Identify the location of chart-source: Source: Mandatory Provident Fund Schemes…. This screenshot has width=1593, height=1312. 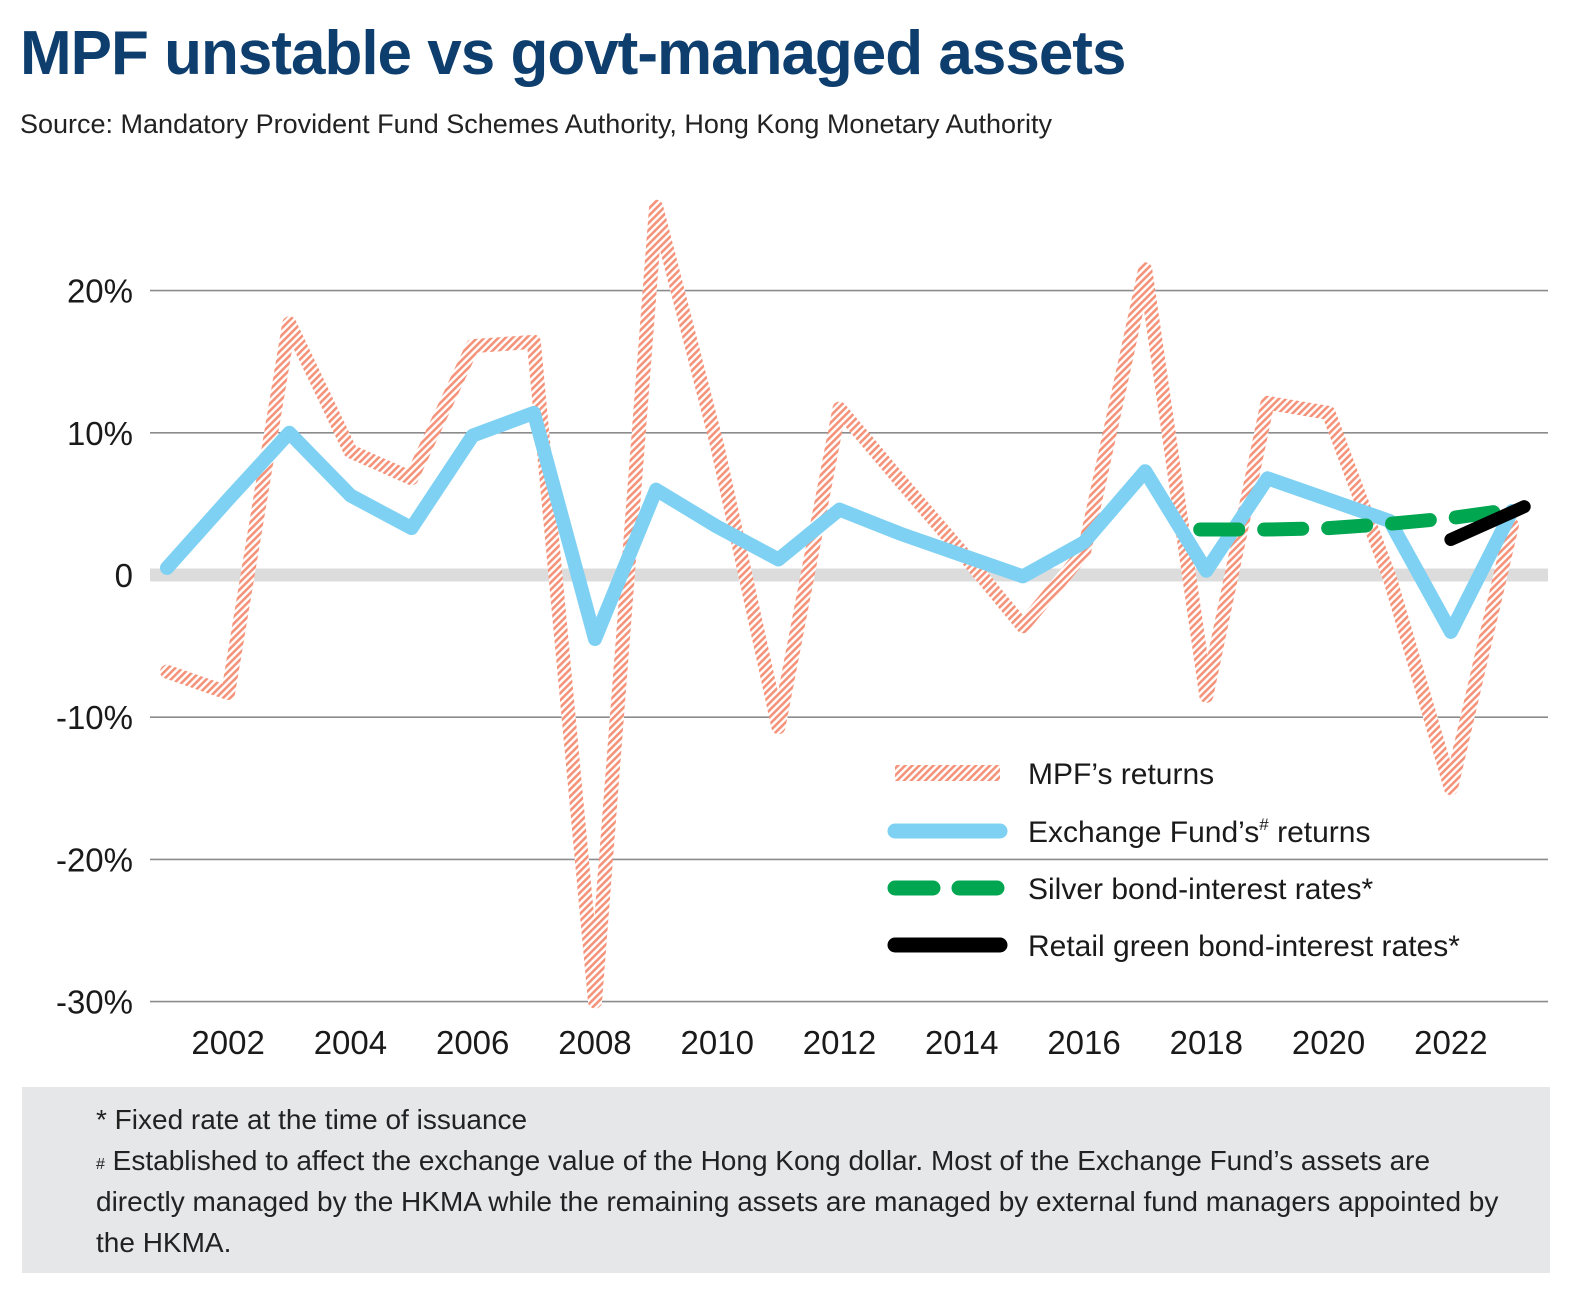
(536, 124).